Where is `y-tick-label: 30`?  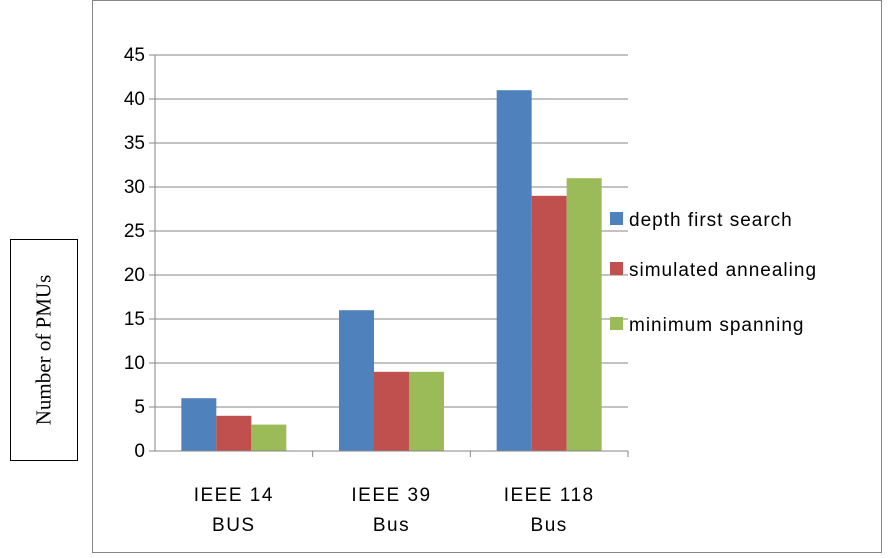
y-tick-label: 30 is located at coordinates (134, 187).